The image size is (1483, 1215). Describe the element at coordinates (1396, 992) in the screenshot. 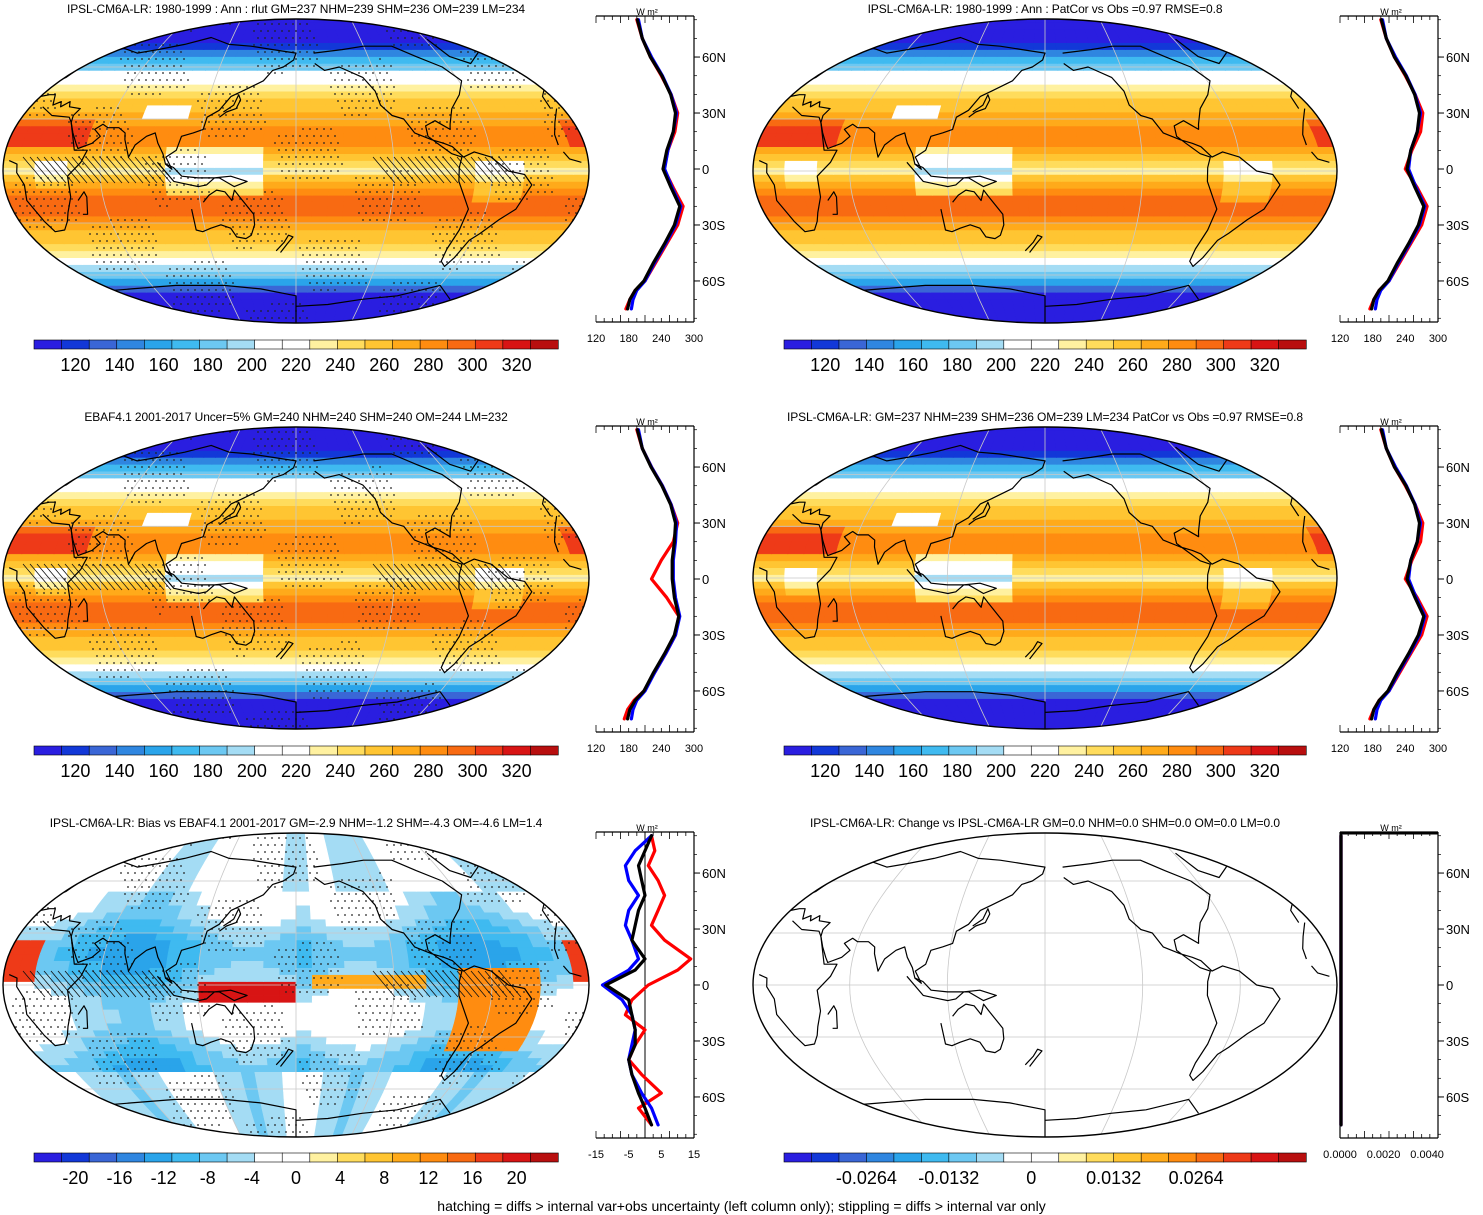

I see `zonal-mean-change: W m² 60N 30N 0 30S 60S 0.0000 0.0020 0.0040` at that location.